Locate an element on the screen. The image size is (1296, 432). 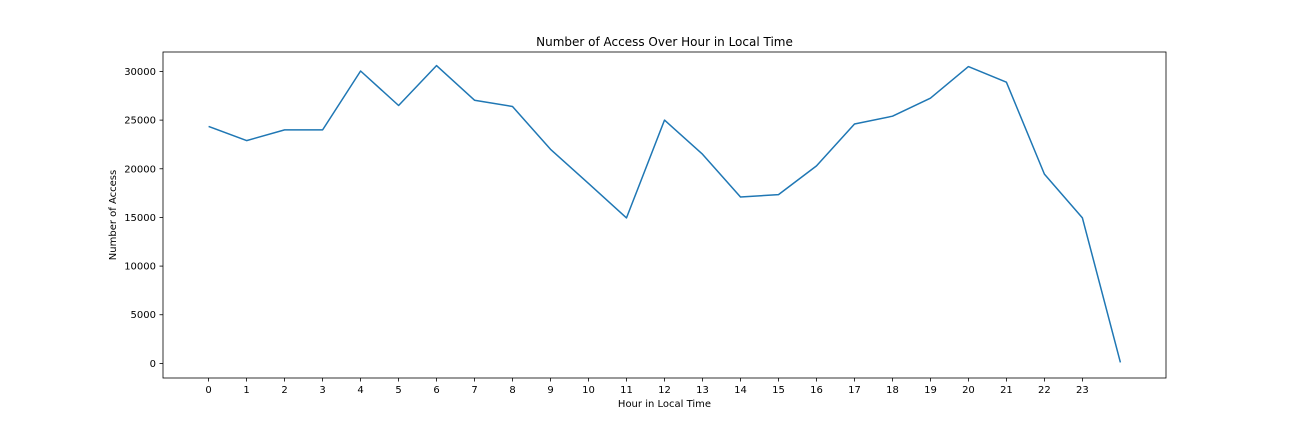
x-tick-label: 15 is located at coordinates (778, 390).